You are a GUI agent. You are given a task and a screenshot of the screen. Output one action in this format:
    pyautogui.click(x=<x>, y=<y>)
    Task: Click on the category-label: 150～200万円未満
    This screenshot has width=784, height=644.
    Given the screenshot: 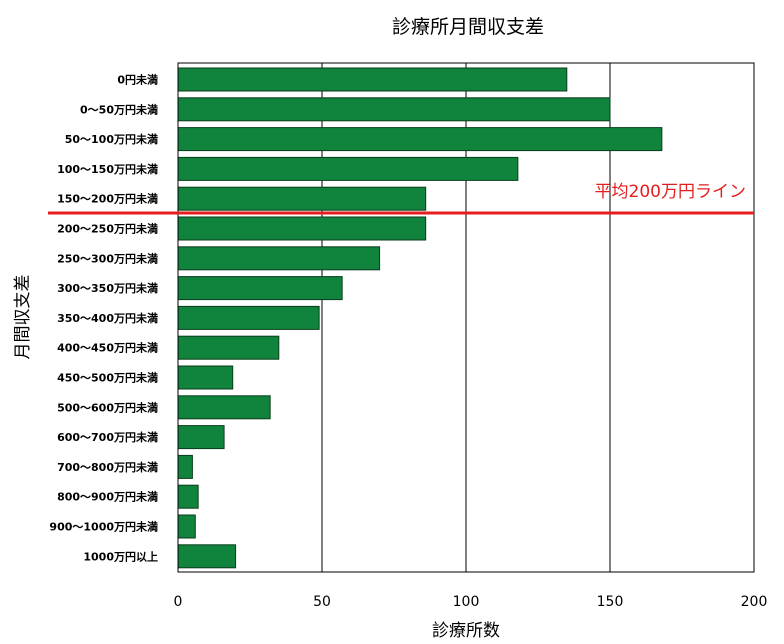 What is the action you would take?
    pyautogui.click(x=107, y=199)
    